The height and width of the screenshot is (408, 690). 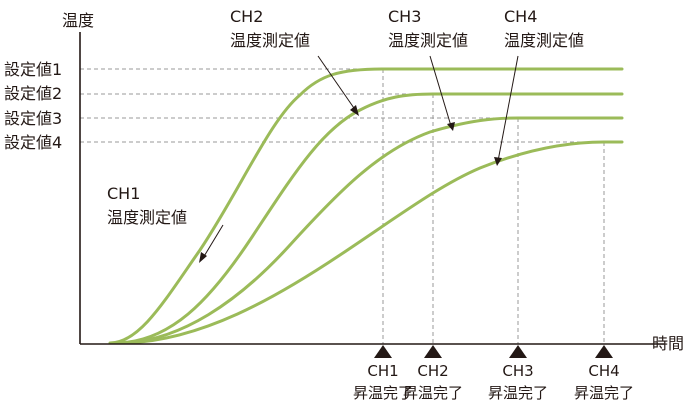 I want to click on x-axis-label: 時間, so click(x=668, y=343).